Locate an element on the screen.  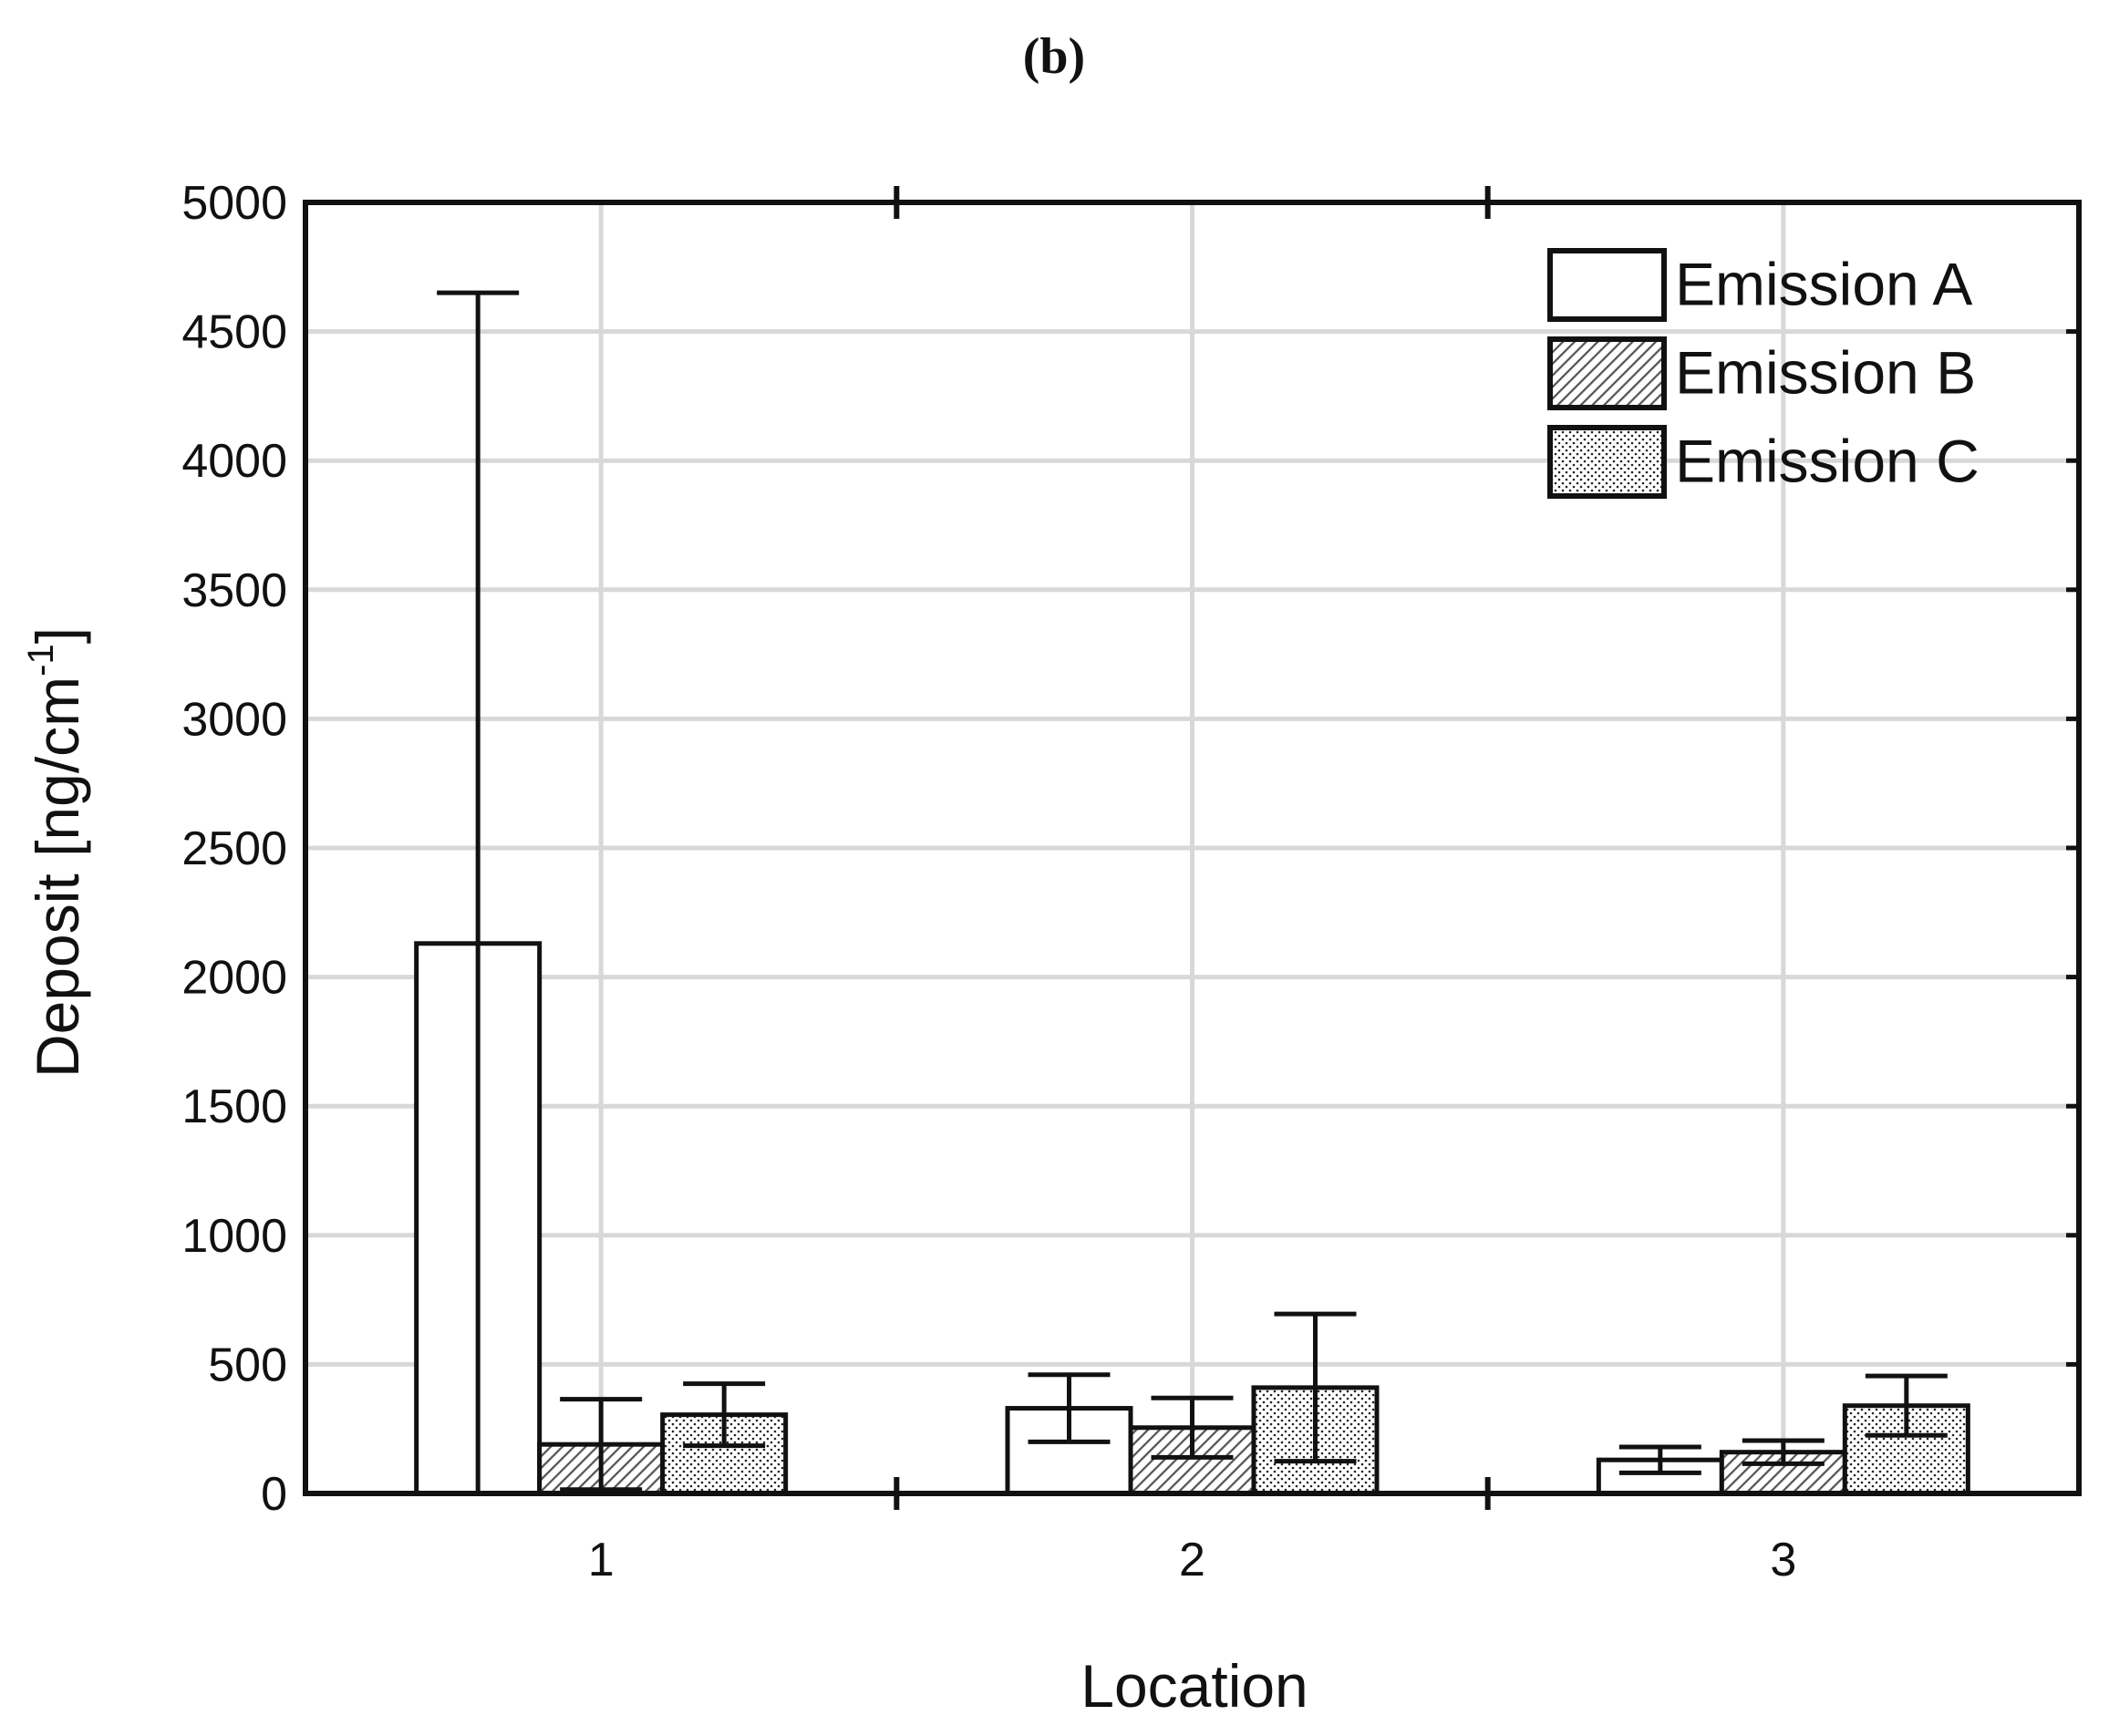
y-tick-label: 4500 is located at coordinates (234, 332).